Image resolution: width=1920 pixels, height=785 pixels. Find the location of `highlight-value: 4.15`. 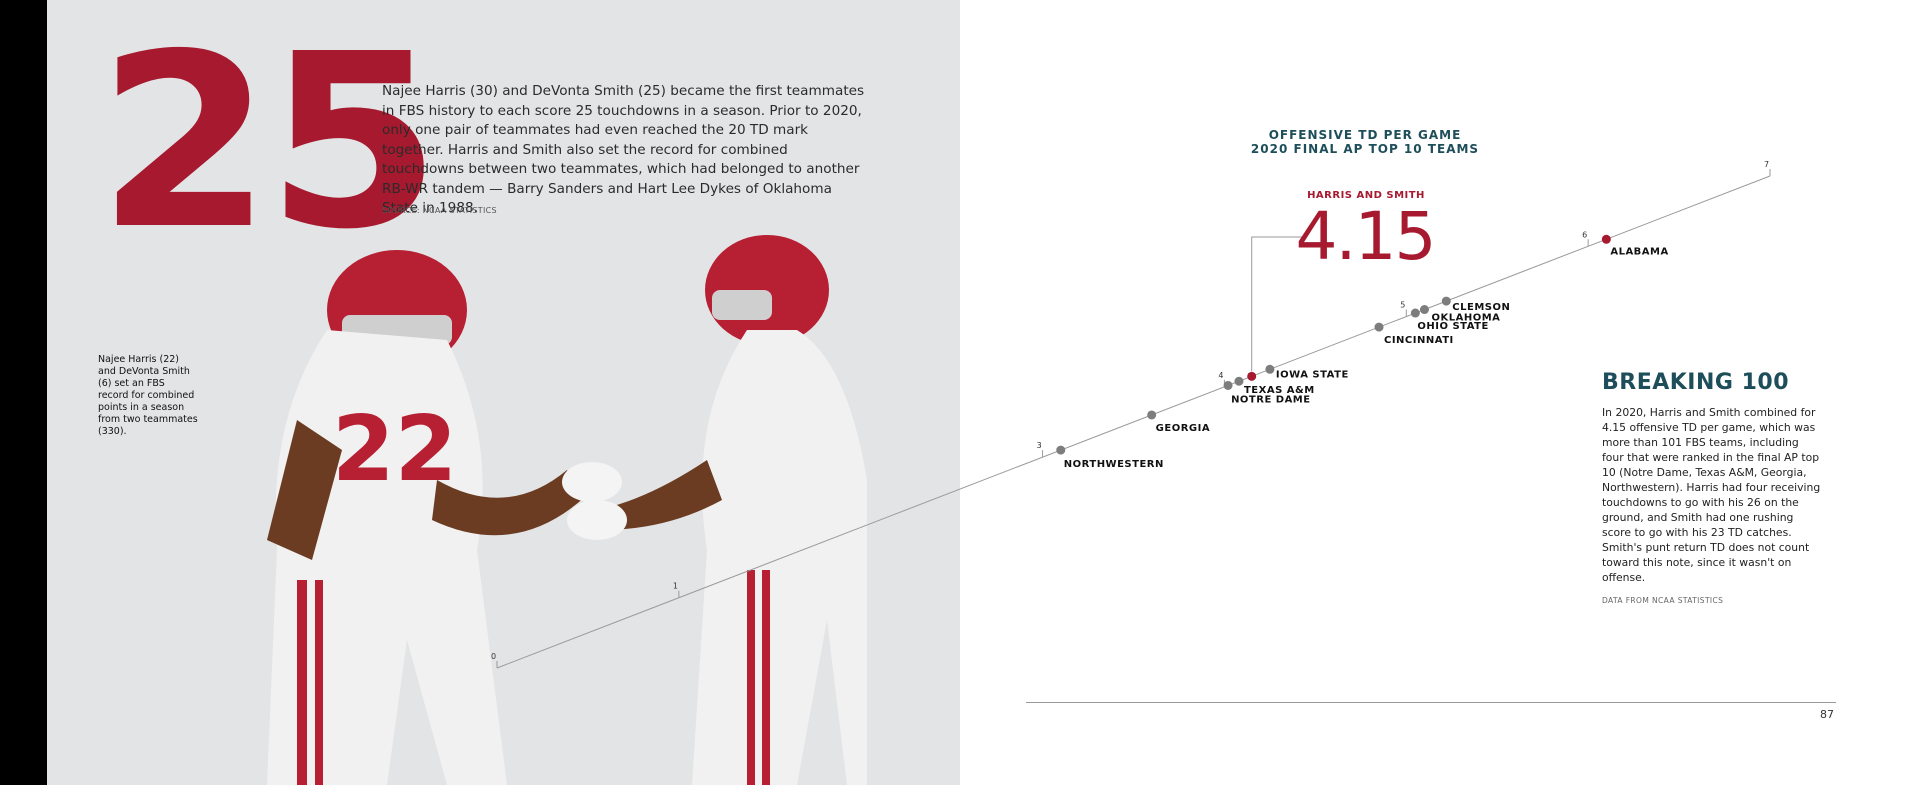

highlight-value: 4.15 is located at coordinates (1366, 236).